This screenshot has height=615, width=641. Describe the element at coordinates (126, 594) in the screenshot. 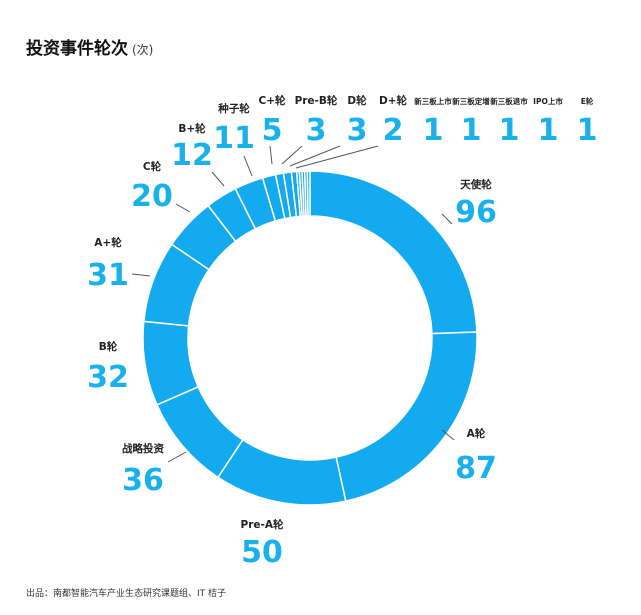

I see `source-note: 出品：南都智能汽车产业生态研究课题组、IT 桔子` at that location.